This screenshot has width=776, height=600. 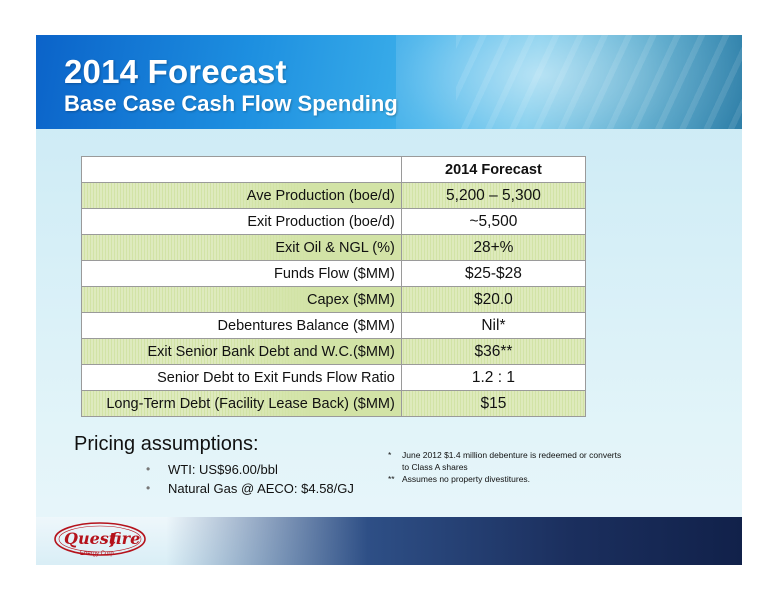 I want to click on table-row: Exit Oil & NGL (%) 28+%, so click(x=334, y=247).